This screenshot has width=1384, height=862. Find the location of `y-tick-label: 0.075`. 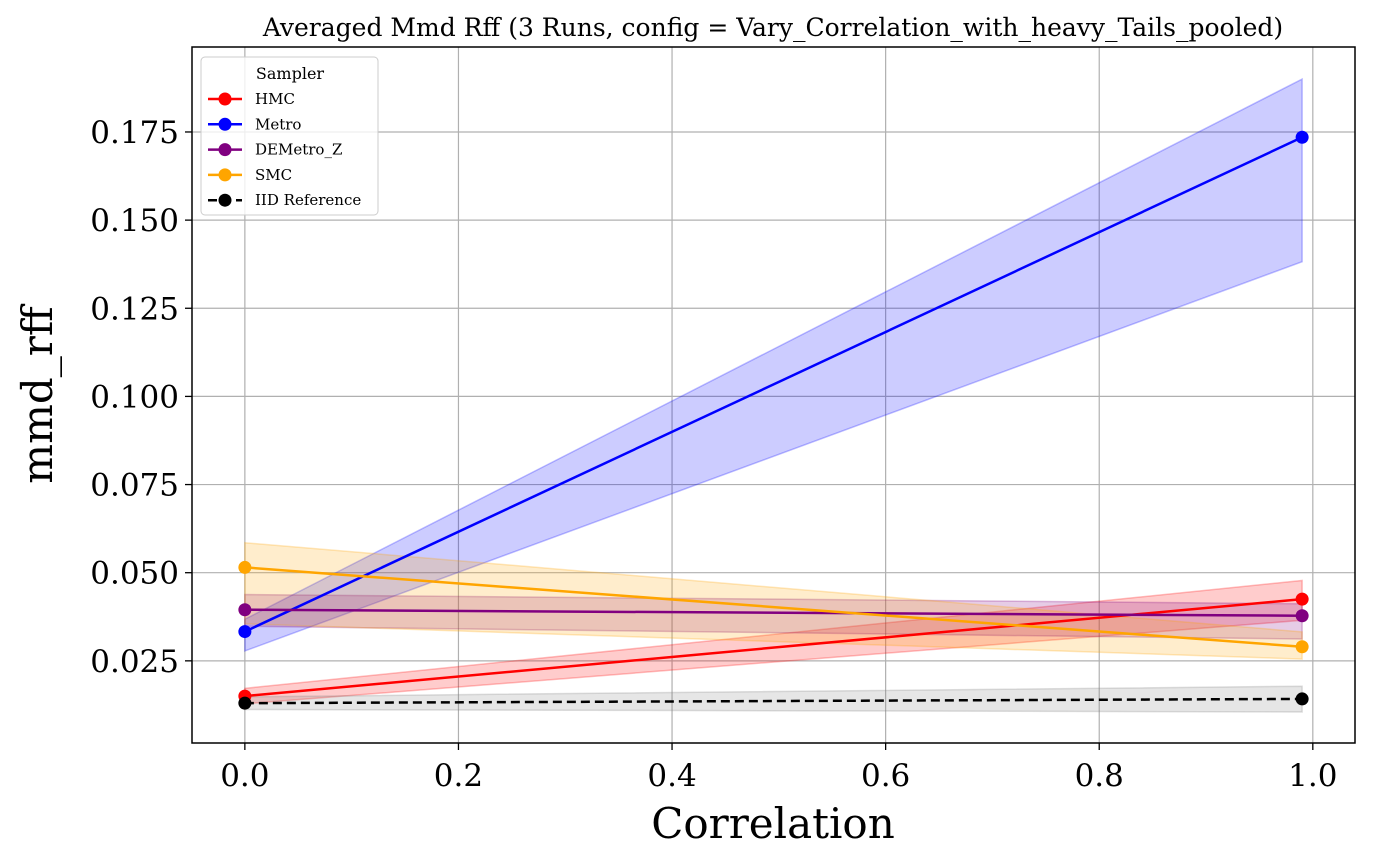

y-tick-label: 0.075 is located at coordinates (134, 486).